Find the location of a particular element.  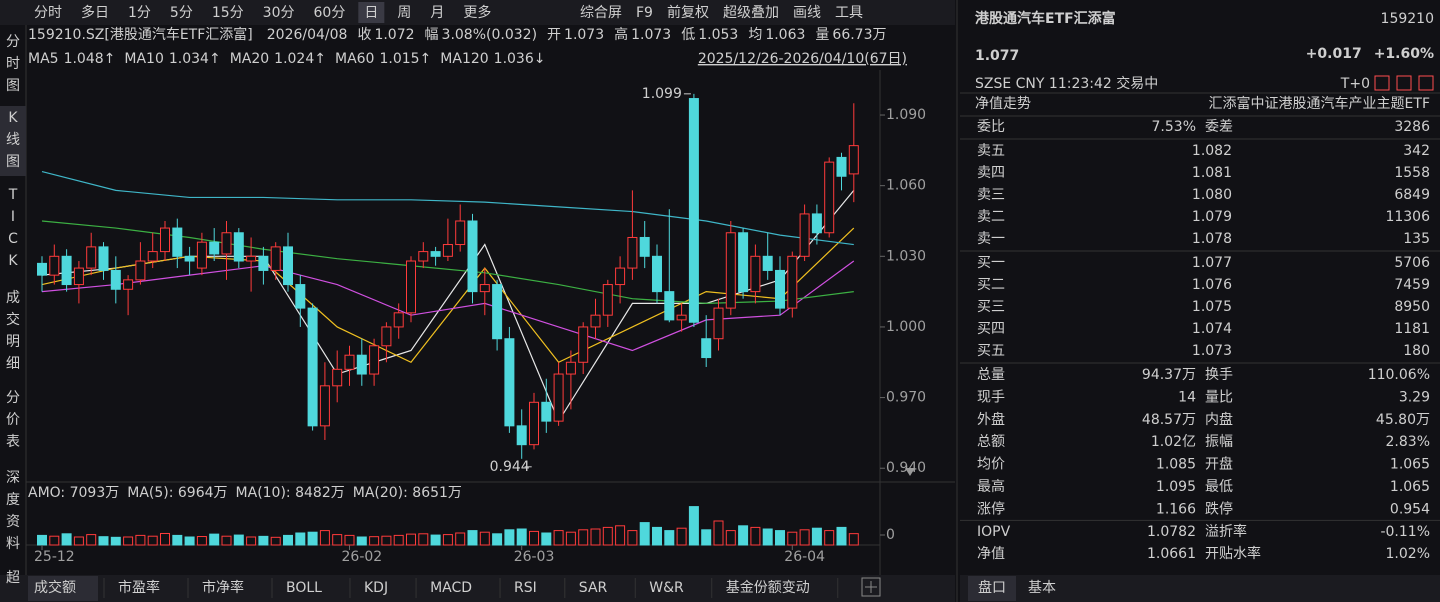

tool-button: 综合屏 is located at coordinates (601, 13).